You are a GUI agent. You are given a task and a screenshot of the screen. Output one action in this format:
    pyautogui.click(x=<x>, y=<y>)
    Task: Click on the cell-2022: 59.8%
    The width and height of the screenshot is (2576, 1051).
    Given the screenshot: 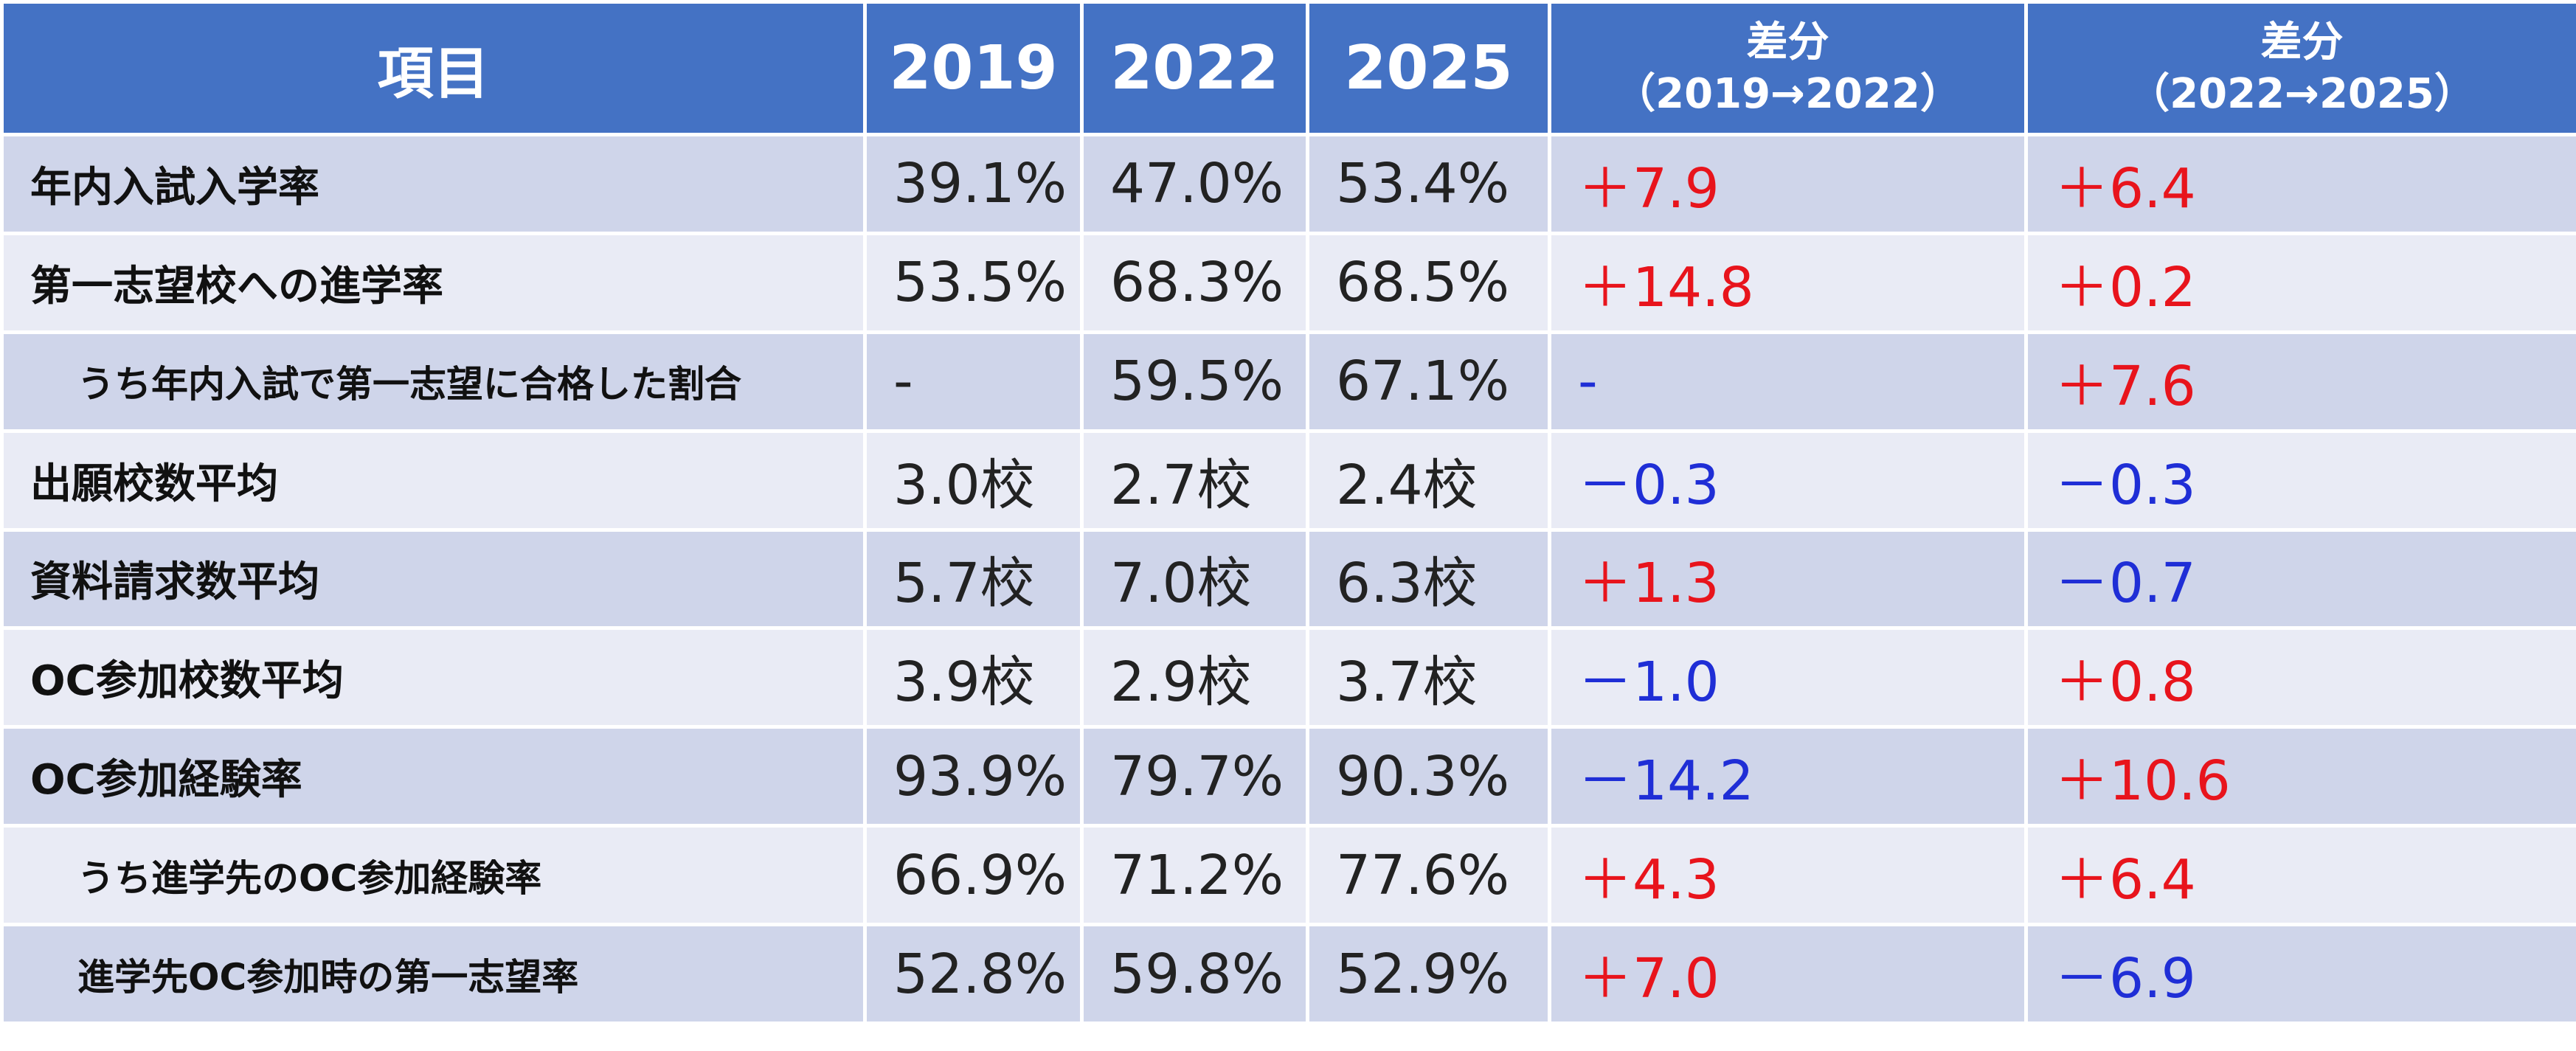 What is the action you would take?
    pyautogui.click(x=1195, y=974)
    